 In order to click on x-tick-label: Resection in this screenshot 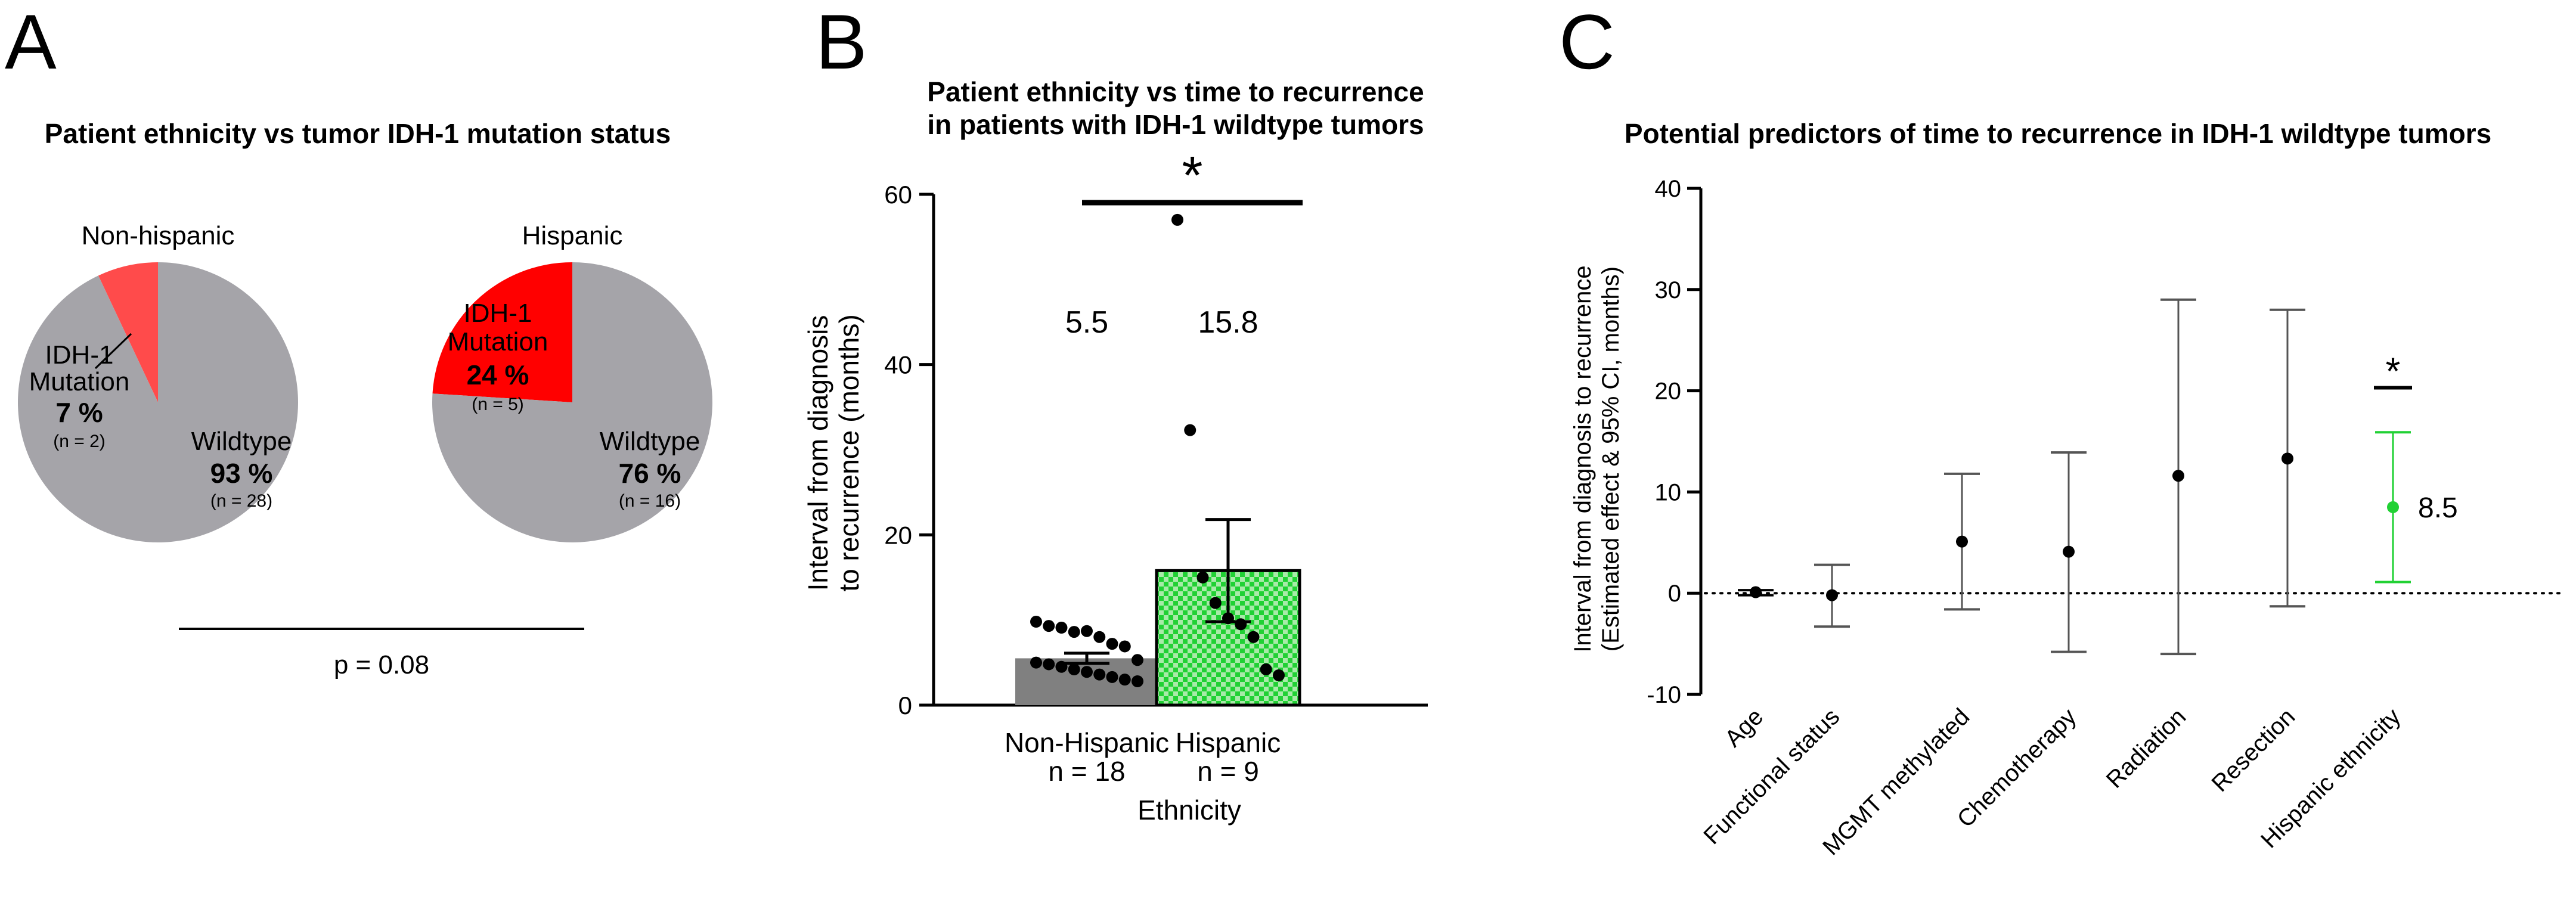, I will do `click(2253, 750)`.